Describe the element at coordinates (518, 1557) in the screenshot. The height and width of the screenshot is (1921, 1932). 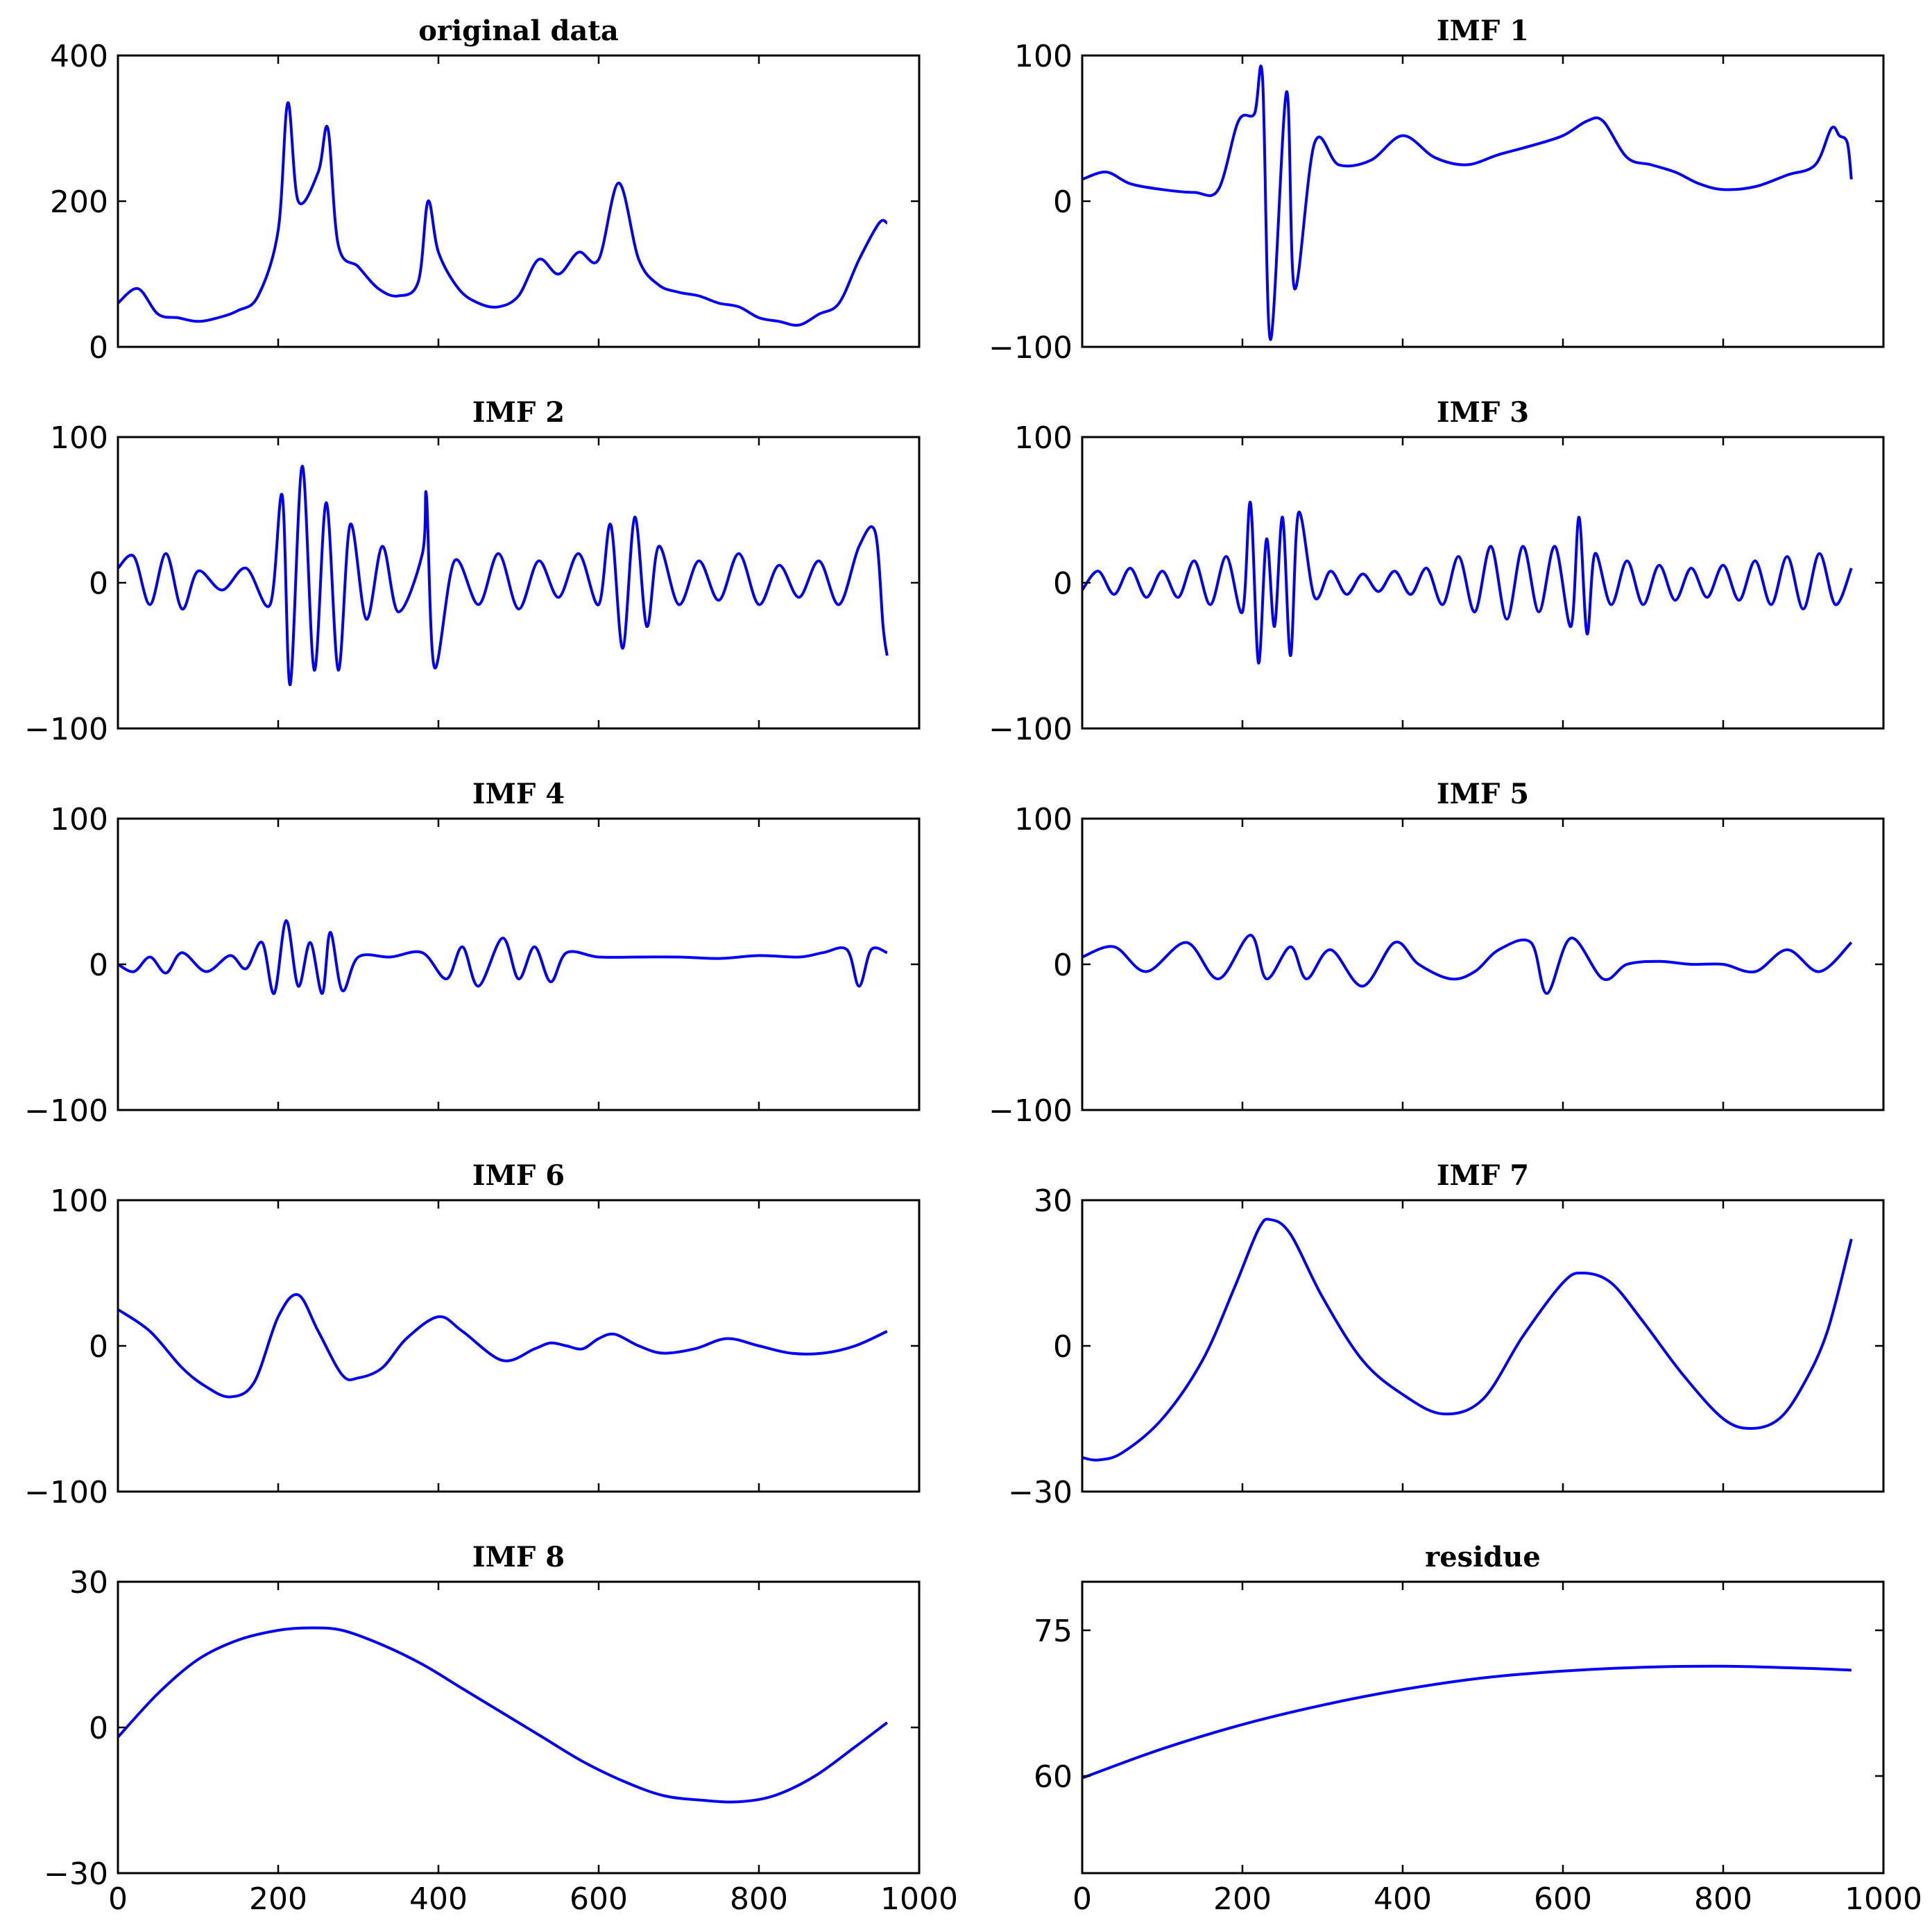
I see `chart-title: IMF 8` at that location.